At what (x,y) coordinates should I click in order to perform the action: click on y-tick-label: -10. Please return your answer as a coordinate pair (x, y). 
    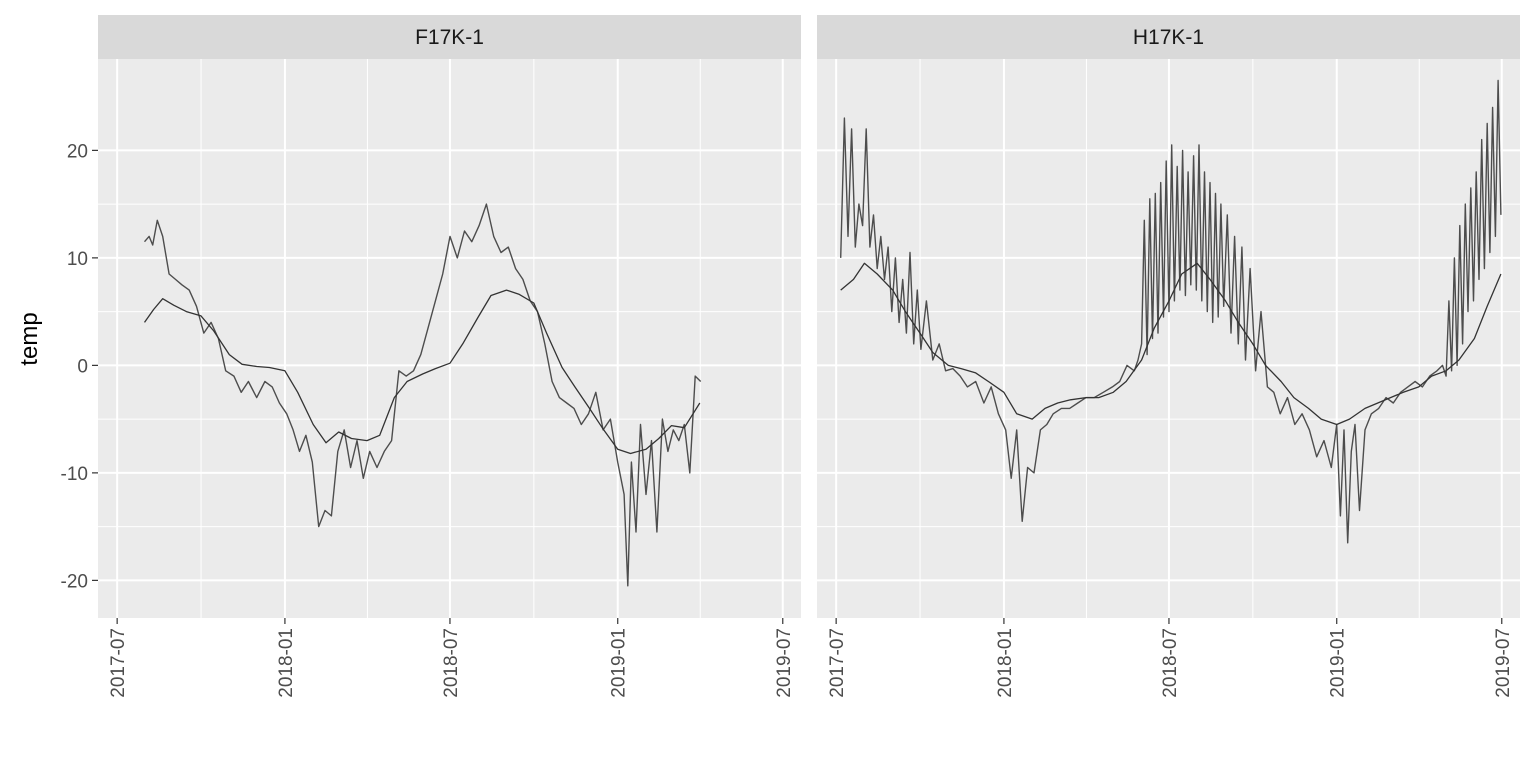
    Looking at the image, I should click on (74, 474).